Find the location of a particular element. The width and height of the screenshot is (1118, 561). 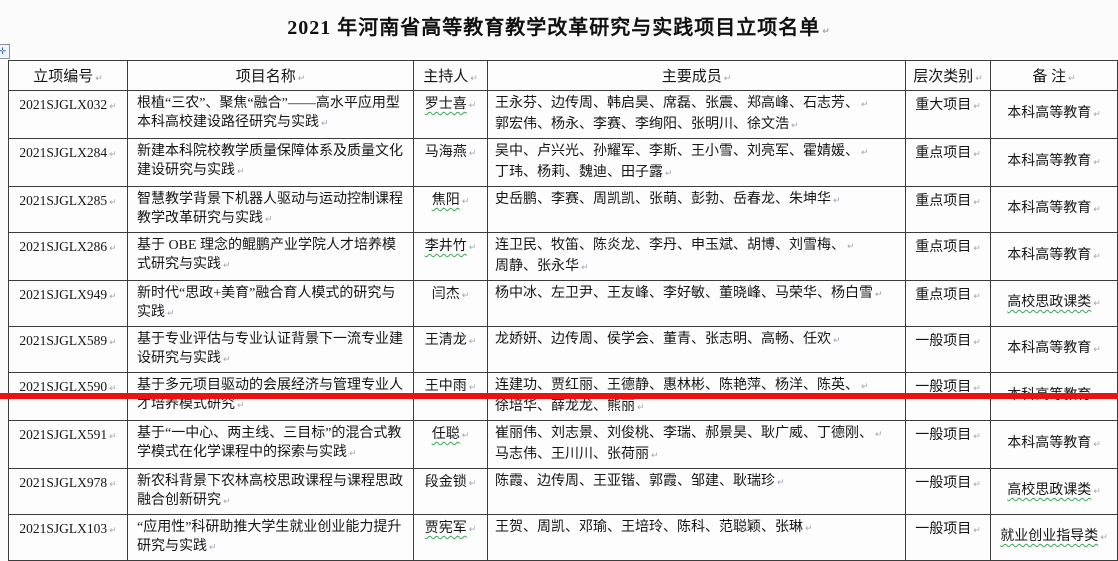

cell-text: 马海燕 is located at coordinates (445, 152).